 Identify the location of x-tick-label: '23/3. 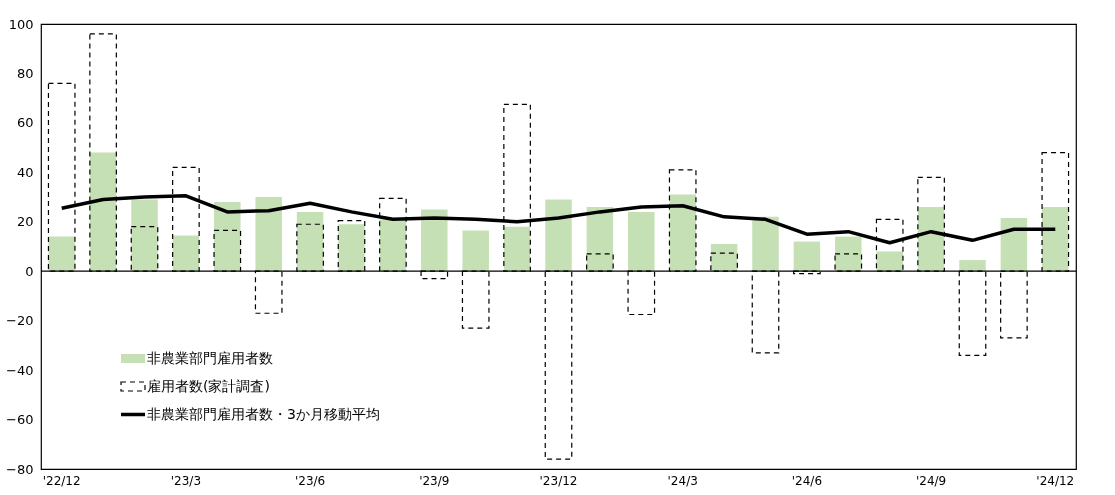
(186, 480).